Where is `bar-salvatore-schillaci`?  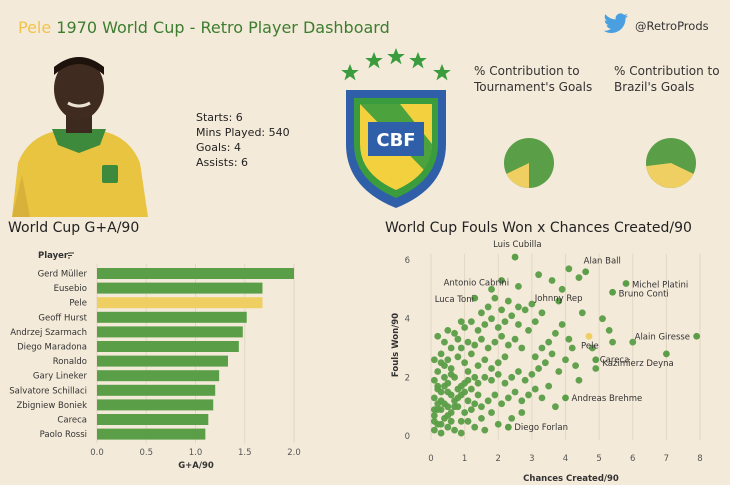 bar-salvatore-schillaci is located at coordinates (156, 390).